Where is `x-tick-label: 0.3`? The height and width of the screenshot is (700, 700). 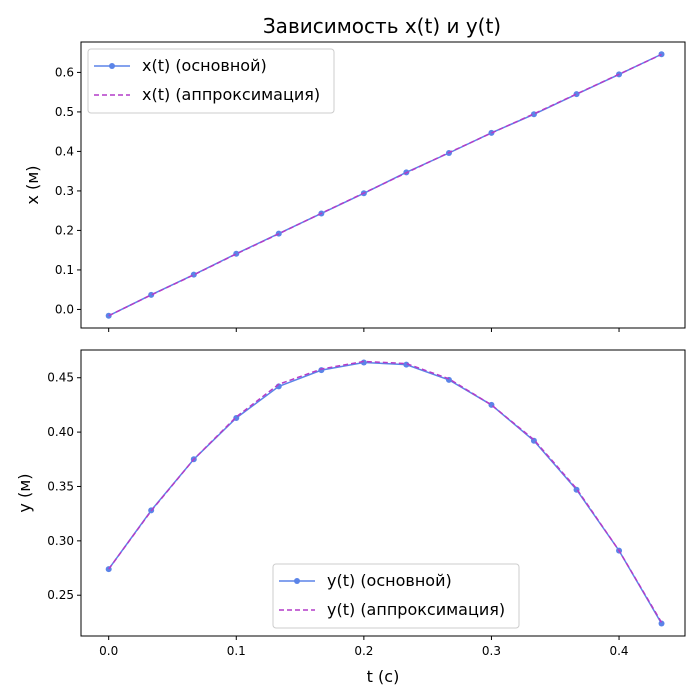
x-tick-label: 0.3 is located at coordinates (491, 651).